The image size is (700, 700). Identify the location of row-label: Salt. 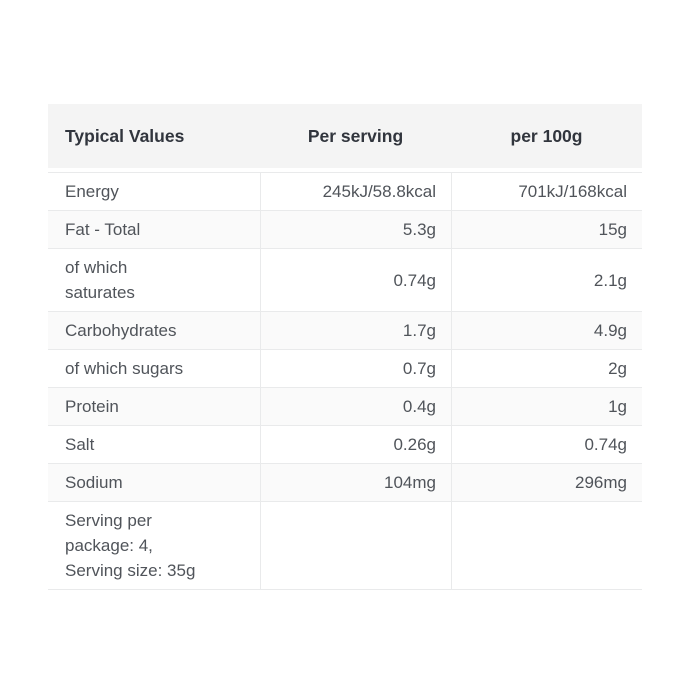
(80, 444).